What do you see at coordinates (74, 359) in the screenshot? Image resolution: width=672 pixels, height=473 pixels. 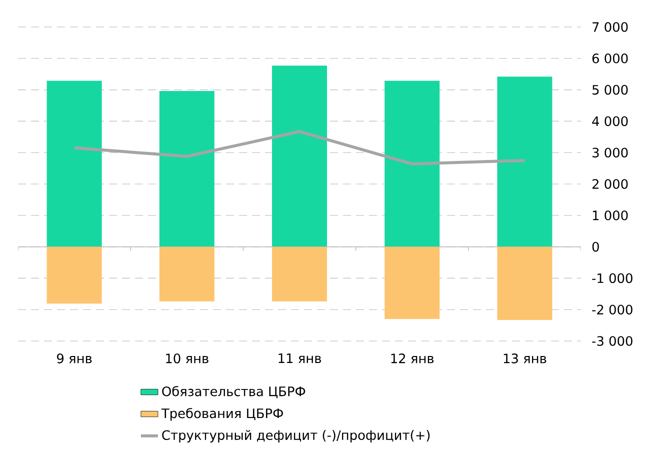 I see `x-tick-label: 9 янв` at bounding box center [74, 359].